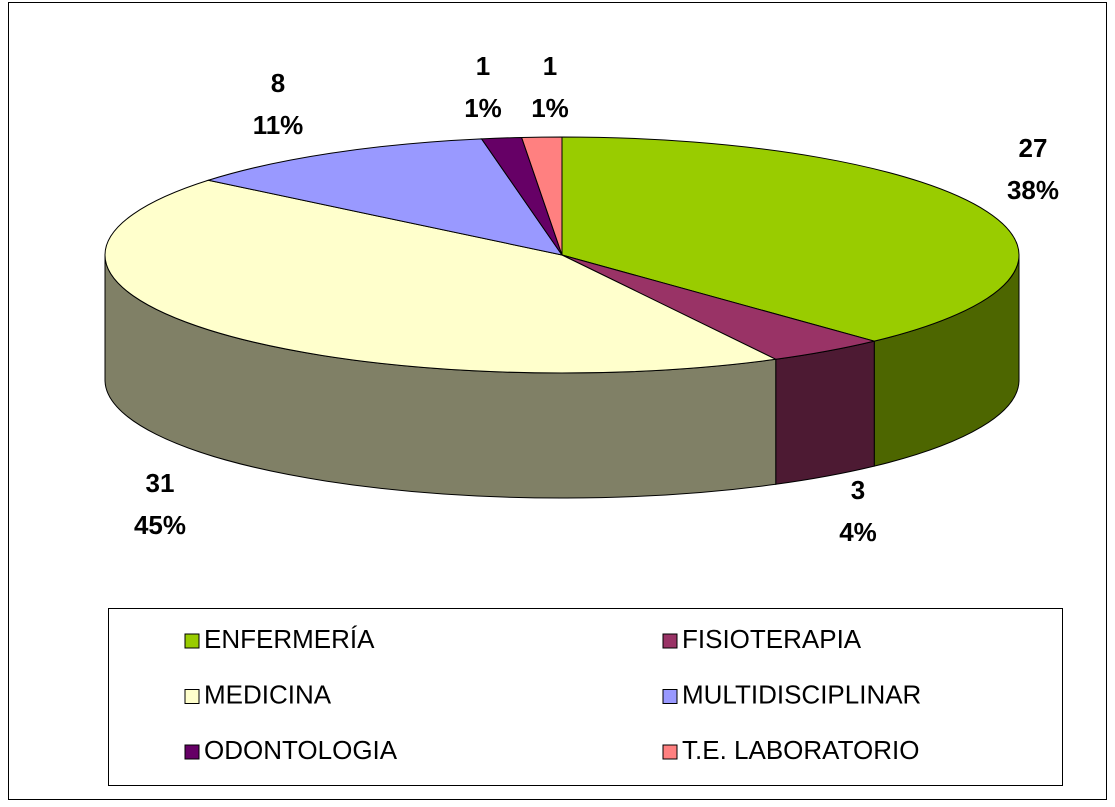 This screenshot has height=807, width=1115. I want to click on data-label-percent: 45%, so click(160, 525).